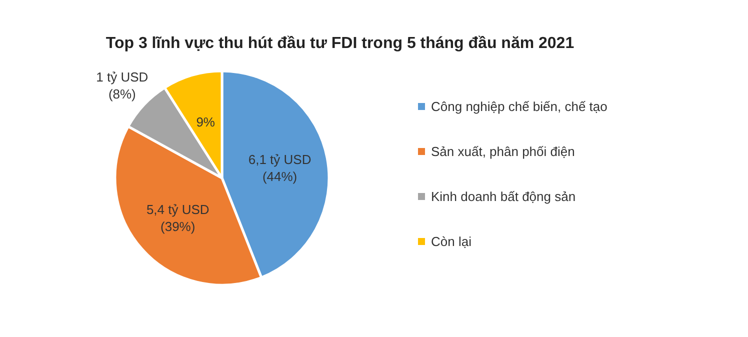 The image size is (748, 337). I want to click on legend-label: Công nghiệp chế biến, chế tạo, so click(519, 106).